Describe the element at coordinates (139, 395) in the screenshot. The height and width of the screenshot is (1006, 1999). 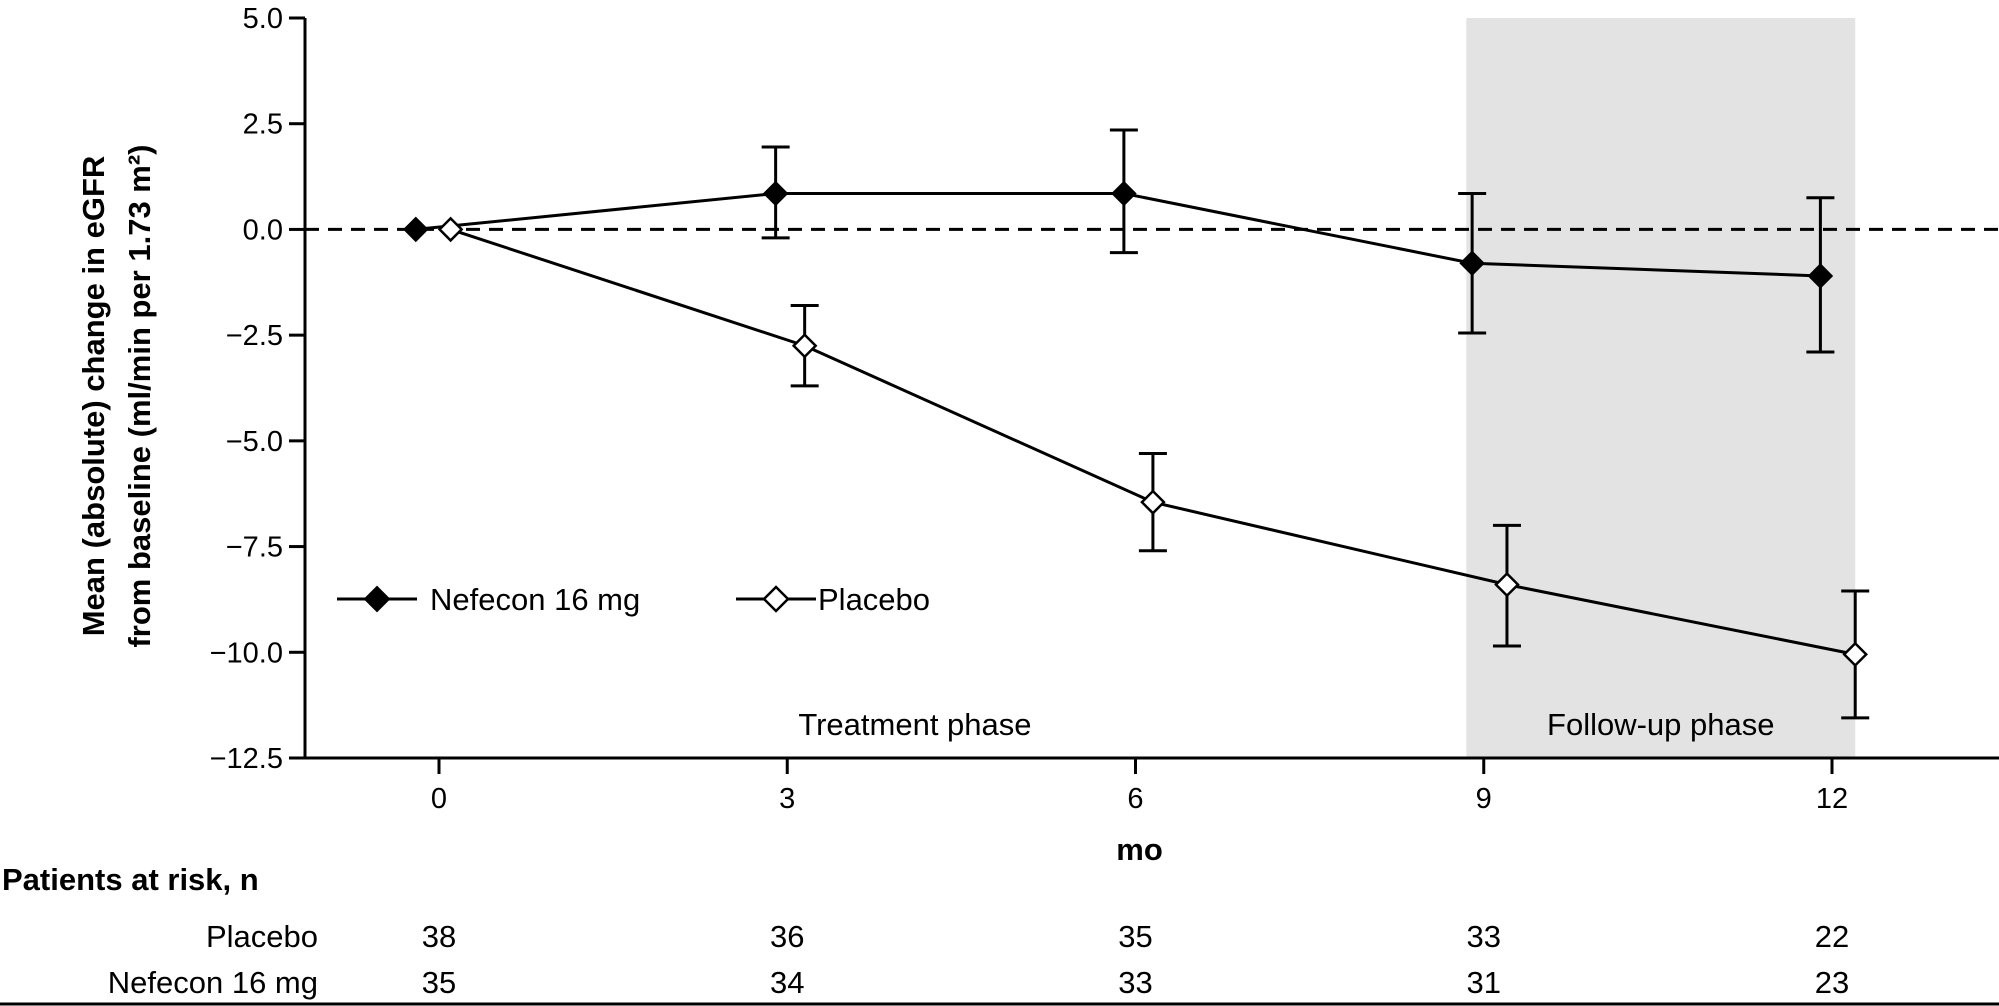
I see `y-axis-title-line2: from baseline (ml/min per 1.73 m²)` at that location.